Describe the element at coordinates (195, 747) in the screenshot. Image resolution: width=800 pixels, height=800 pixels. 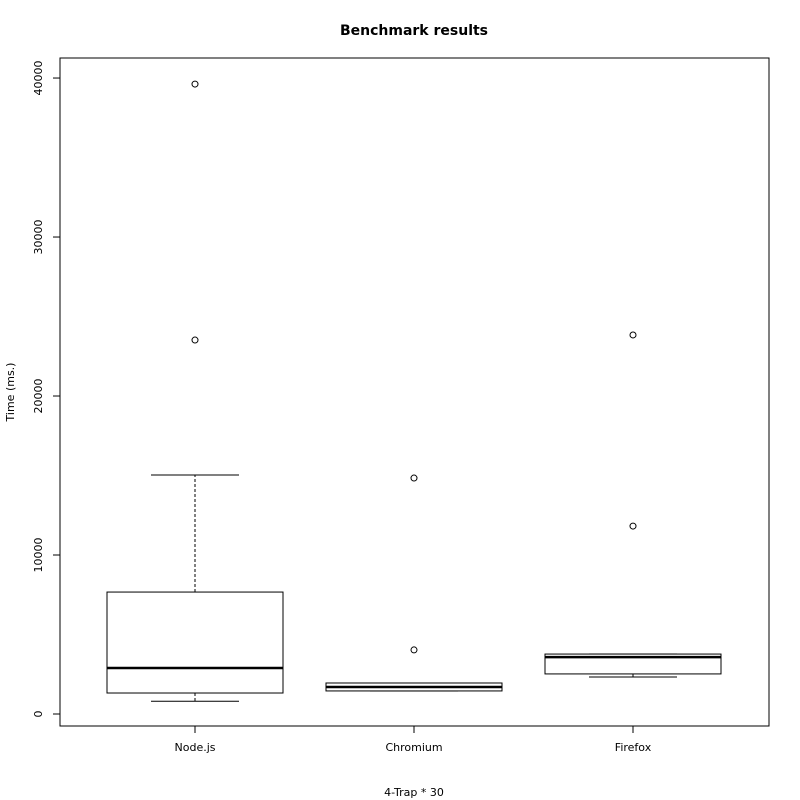
I see `x-tick-label: Node.js` at that location.